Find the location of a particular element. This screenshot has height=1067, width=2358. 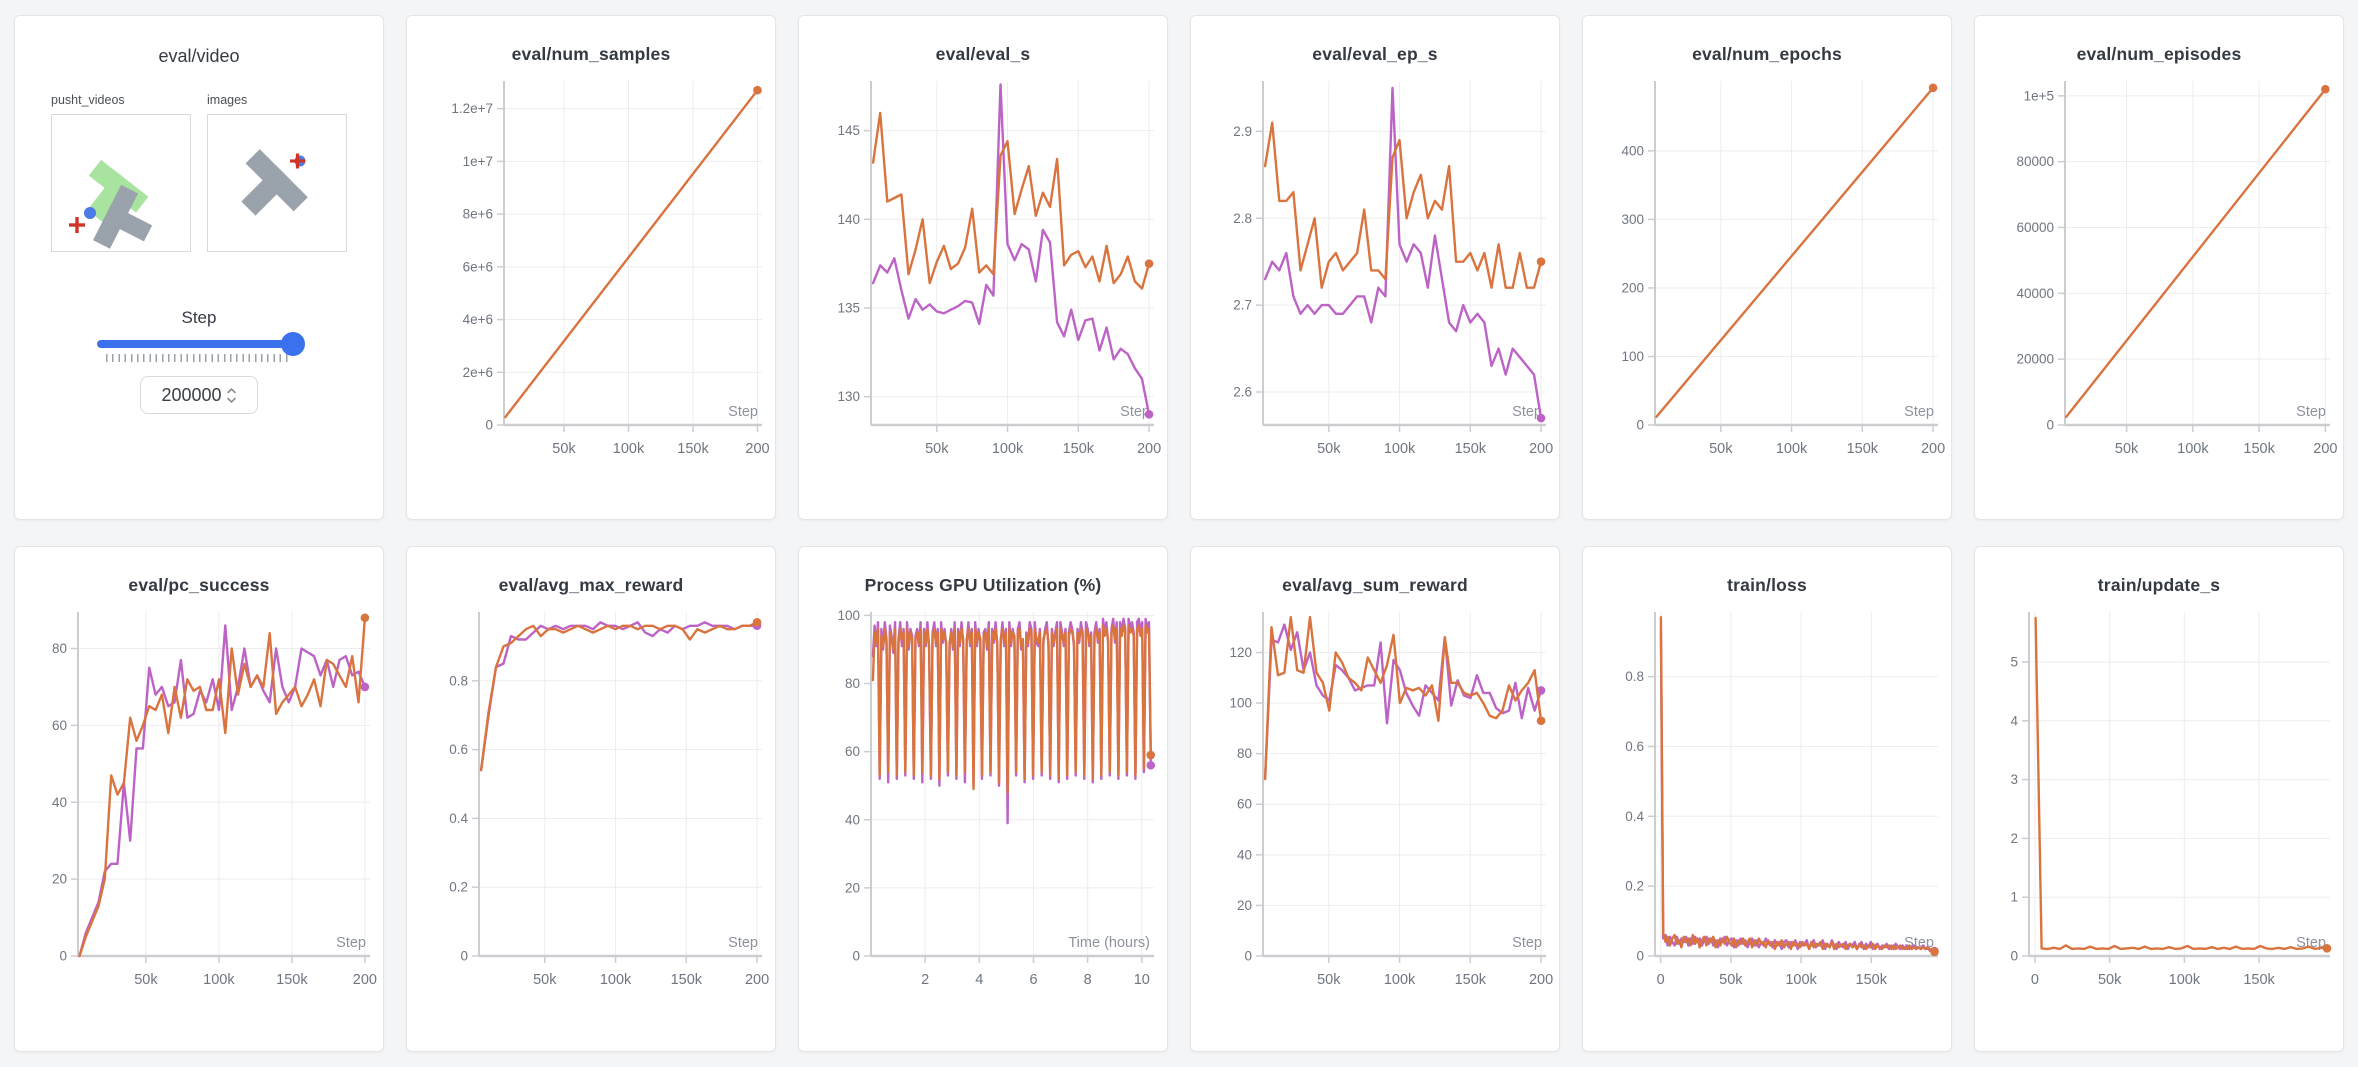

svg-text: 6e+6 is located at coordinates (478, 266).